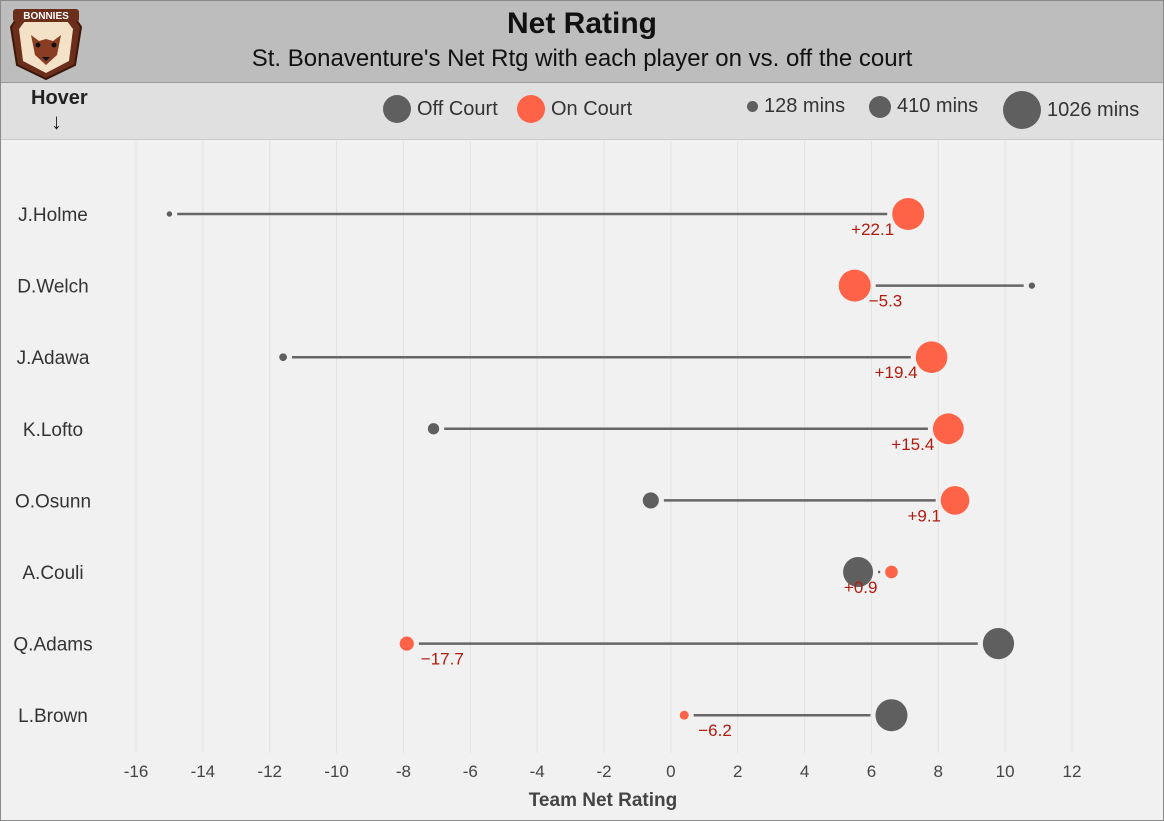  Describe the element at coordinates (52, 573) in the screenshot. I see `player-name-label: A.Couli` at that location.